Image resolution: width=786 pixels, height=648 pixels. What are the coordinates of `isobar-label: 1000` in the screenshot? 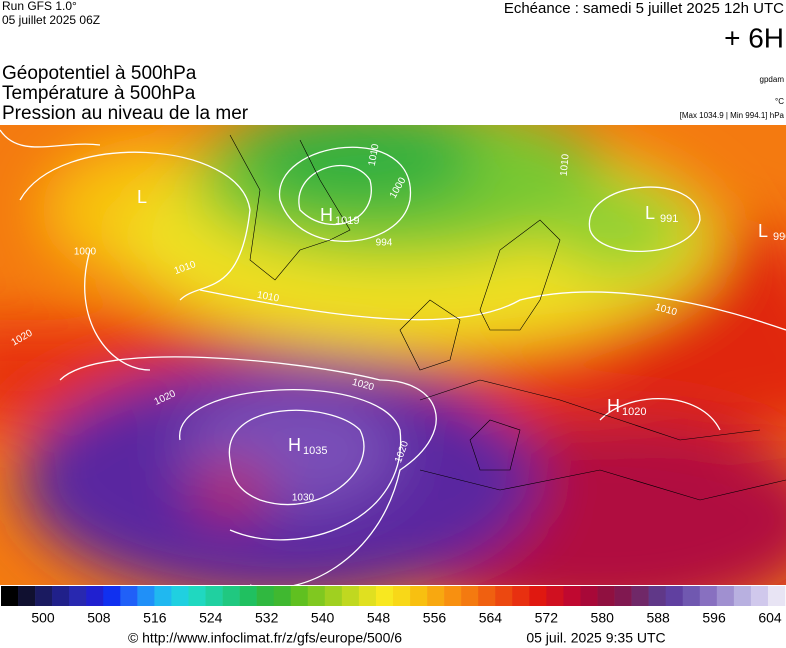 It's located at (85, 252).